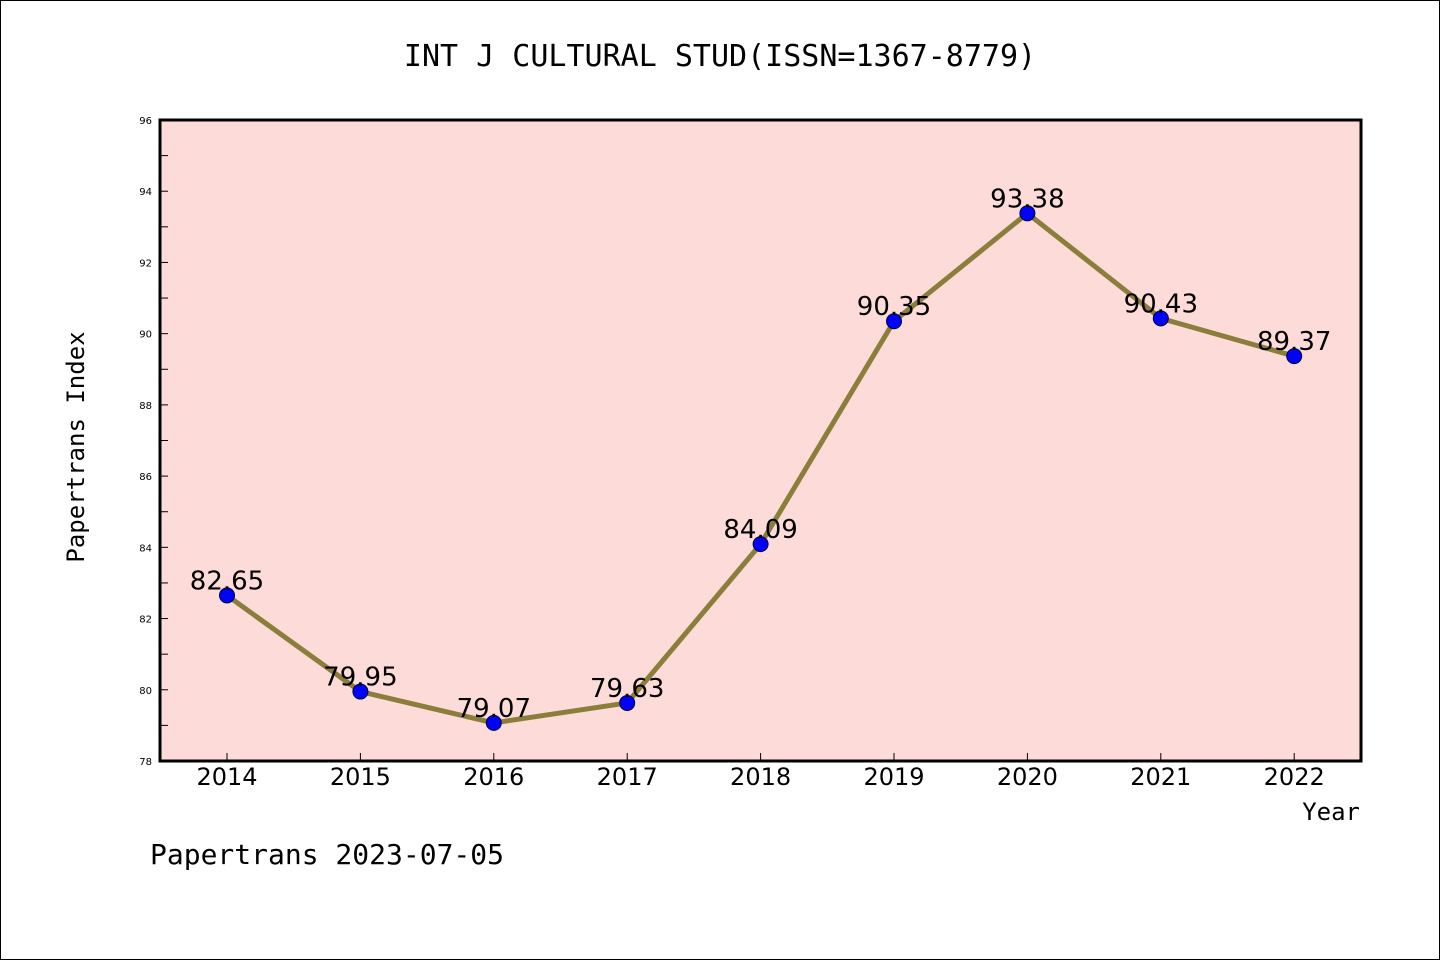 Image resolution: width=1440 pixels, height=960 pixels. Describe the element at coordinates (1331, 812) in the screenshot. I see `x-axis-label: Year` at that location.